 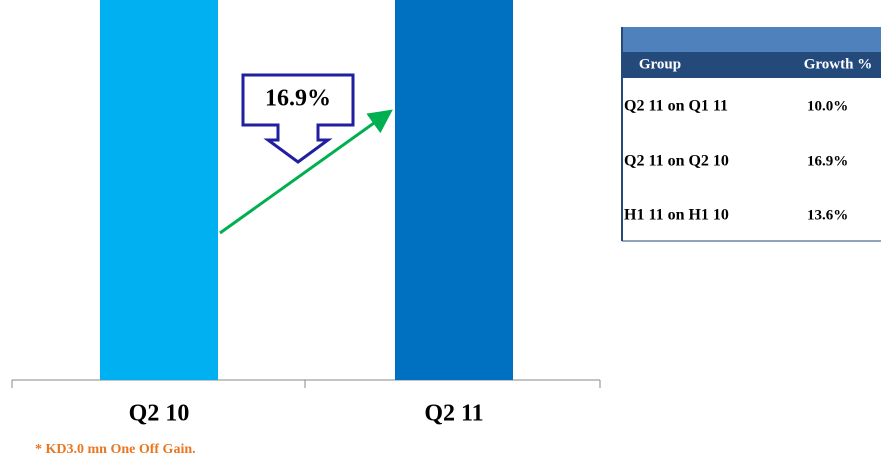 I want to click on table-header: Growth %, so click(x=838, y=64).